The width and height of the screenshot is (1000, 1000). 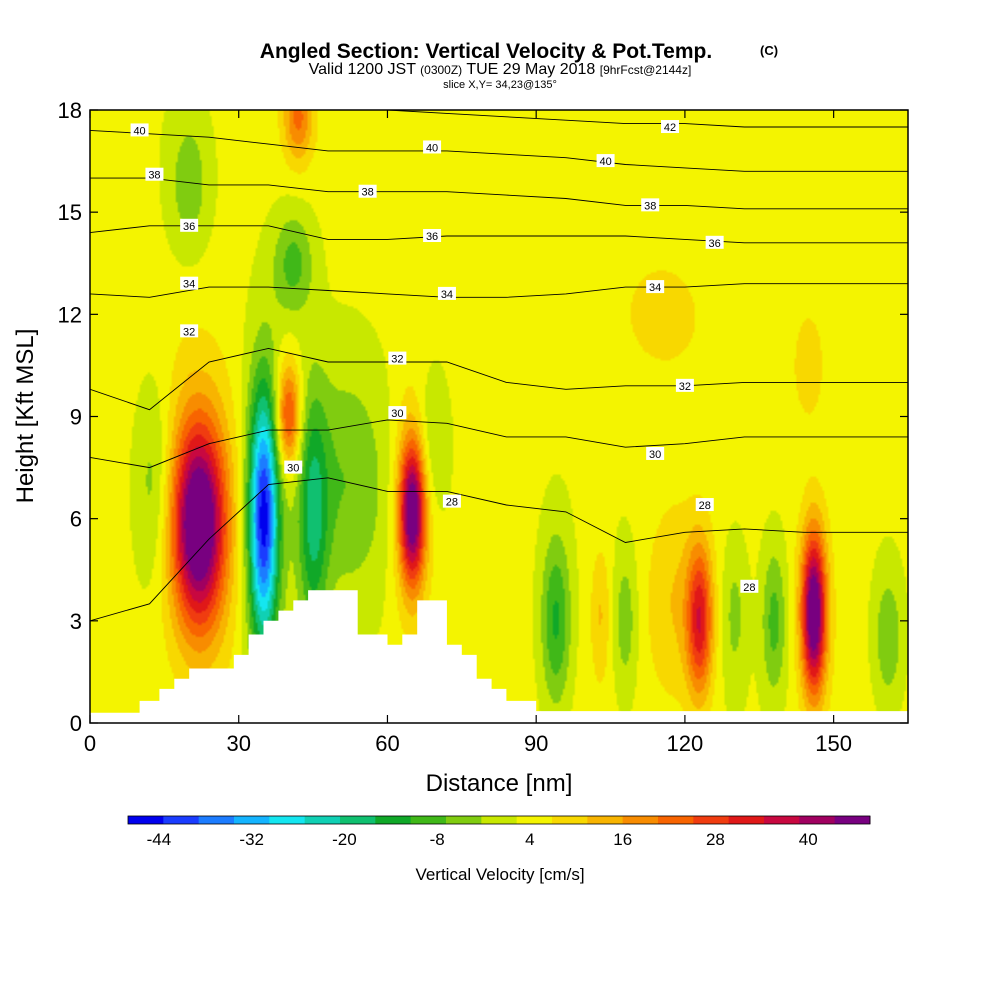 What do you see at coordinates (387, 743) in the screenshot?
I see `x-tick-label: 60` at bounding box center [387, 743].